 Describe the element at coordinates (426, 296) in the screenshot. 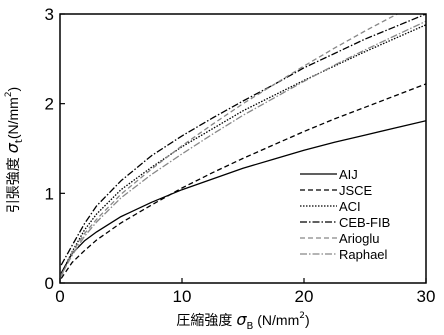

I see `x-tick-label: 30` at that location.